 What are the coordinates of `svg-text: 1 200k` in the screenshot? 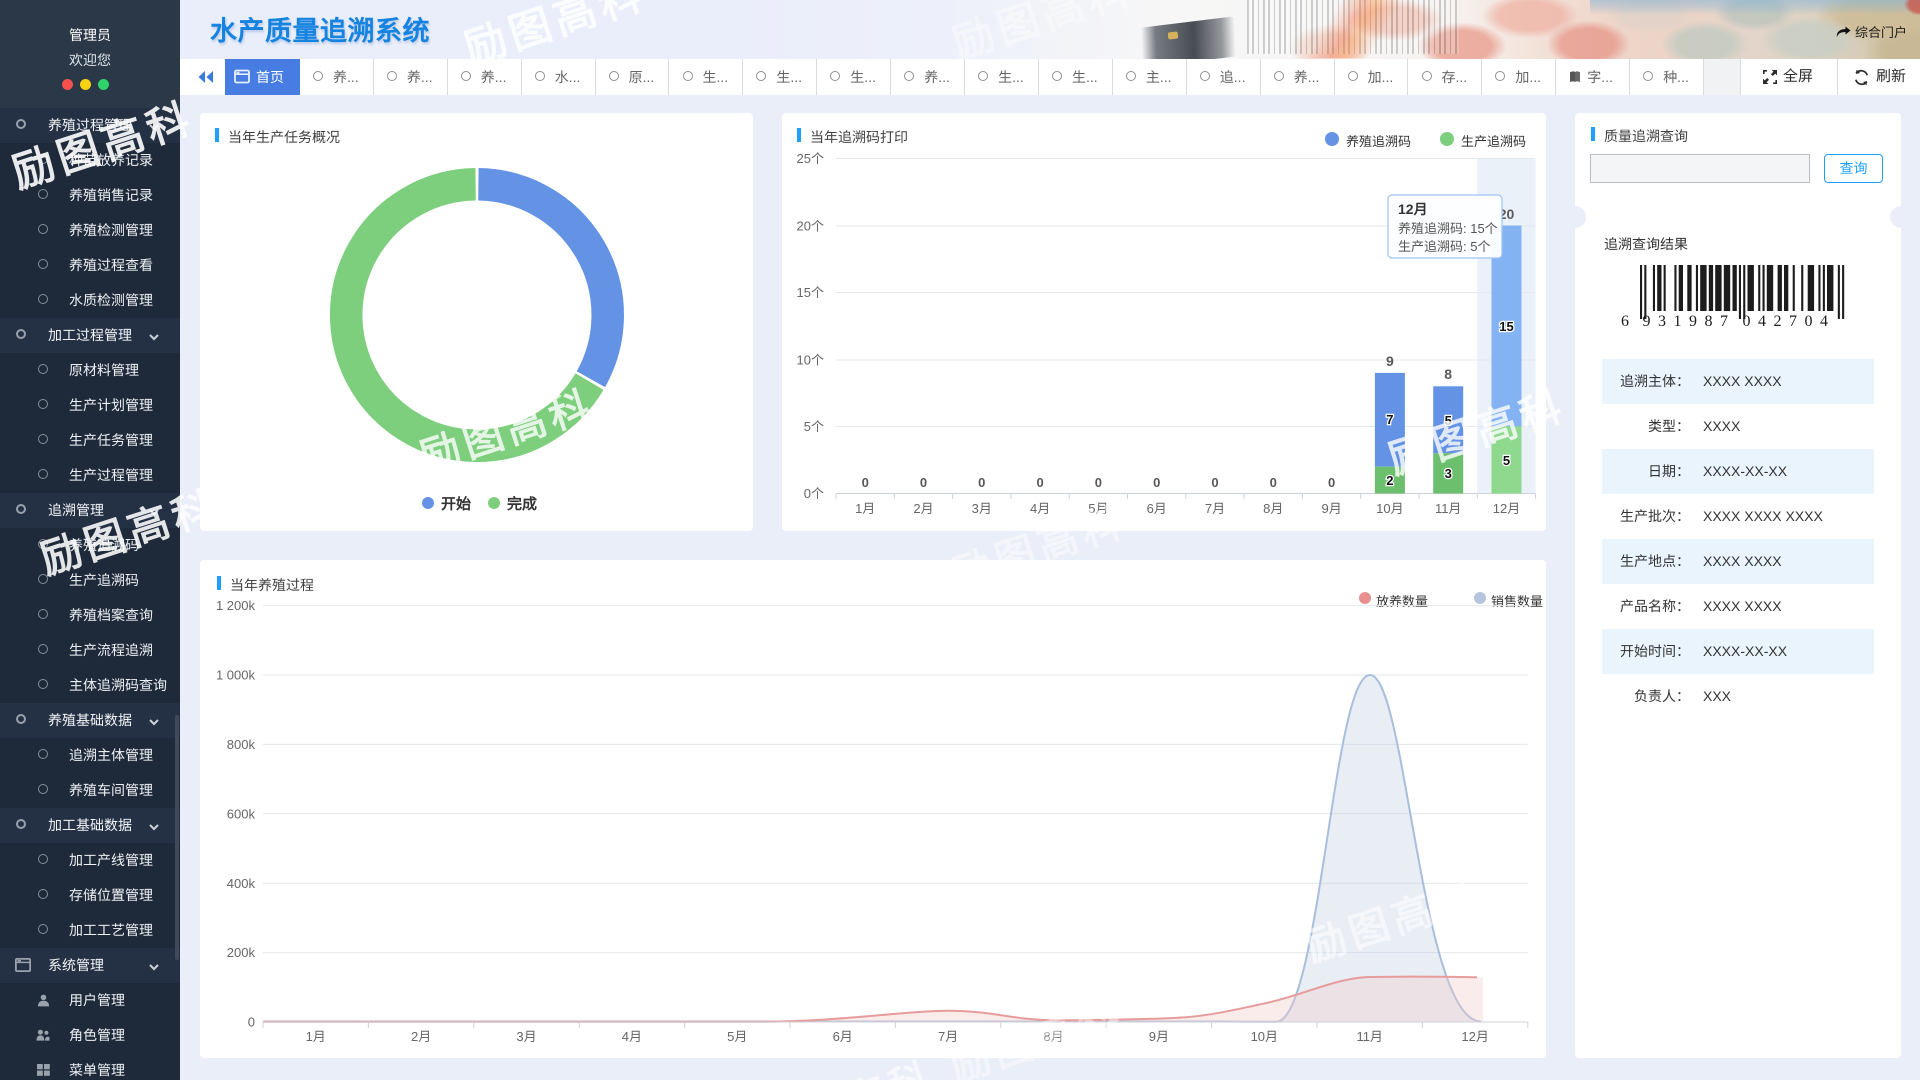 It's located at (236, 605).